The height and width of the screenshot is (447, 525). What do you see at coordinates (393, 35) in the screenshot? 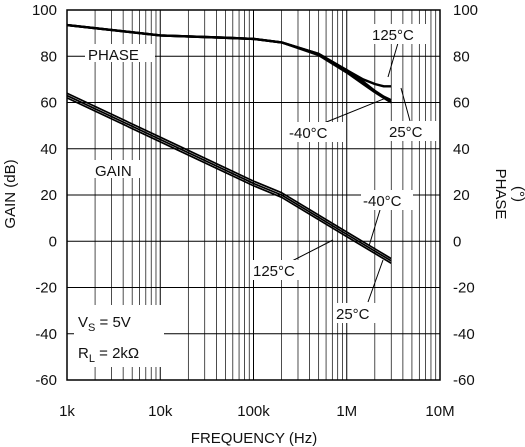
I see `phase-125-label: 125°C` at bounding box center [393, 35].